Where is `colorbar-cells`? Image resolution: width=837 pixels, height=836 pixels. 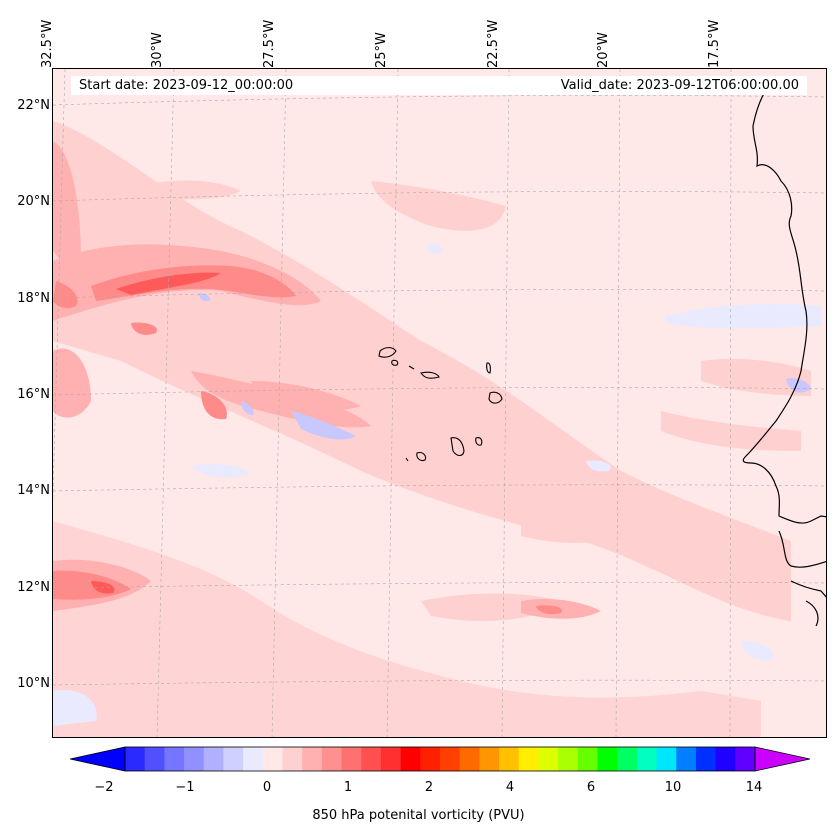 colorbar-cells is located at coordinates (440, 759).